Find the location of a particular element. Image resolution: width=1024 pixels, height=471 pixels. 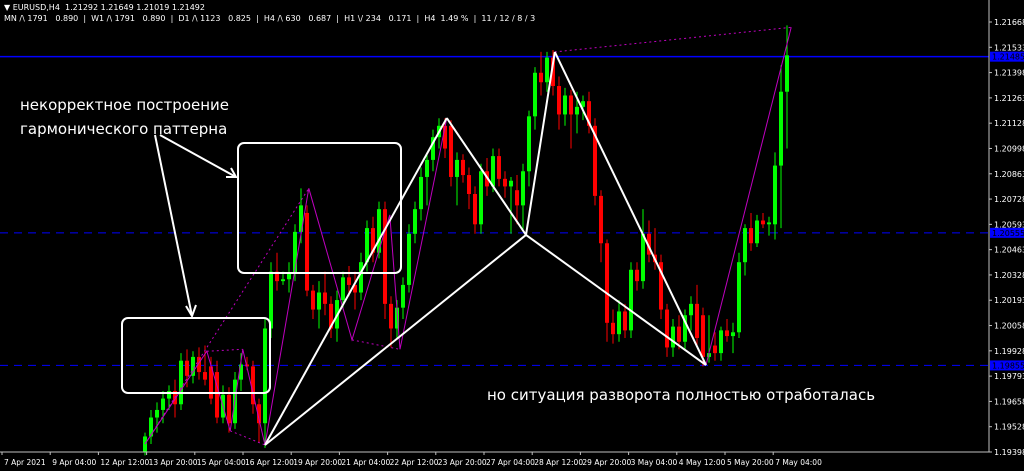

time-tick-label: 21 Apr 04:00 is located at coordinates (365, 462).